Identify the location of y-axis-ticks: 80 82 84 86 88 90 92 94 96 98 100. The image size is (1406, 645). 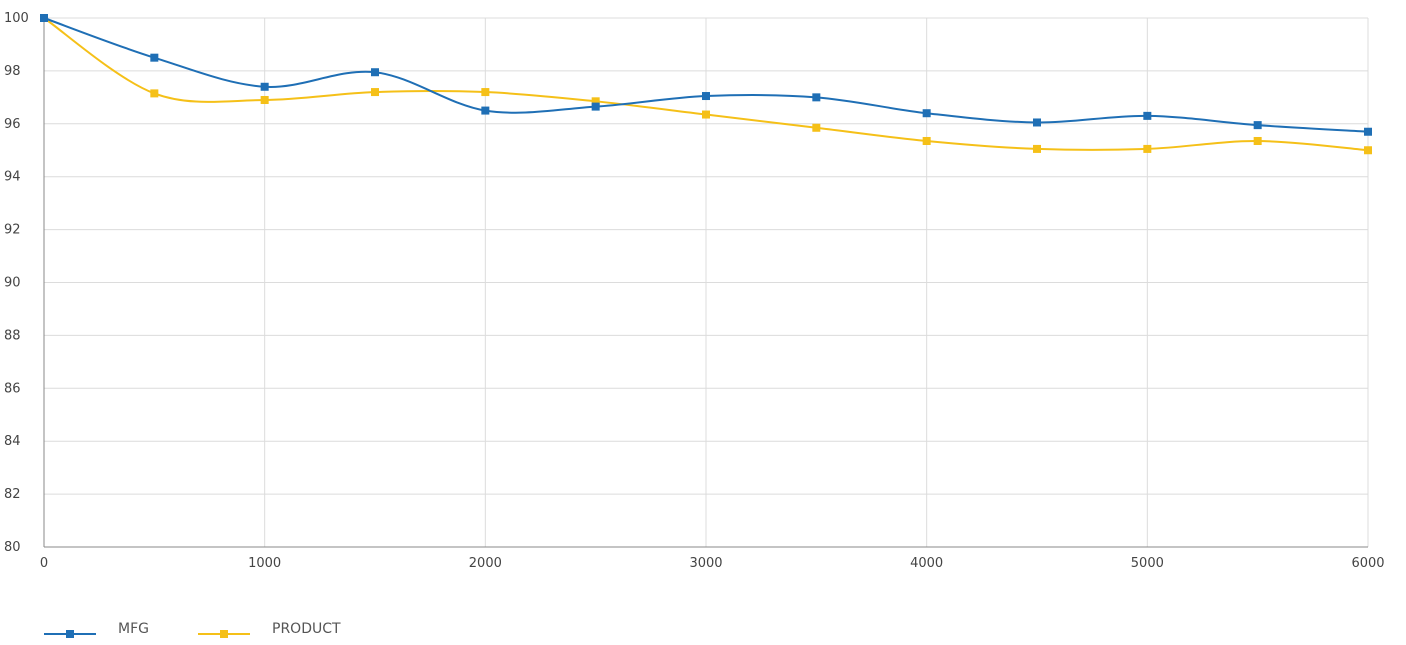
(16, 283).